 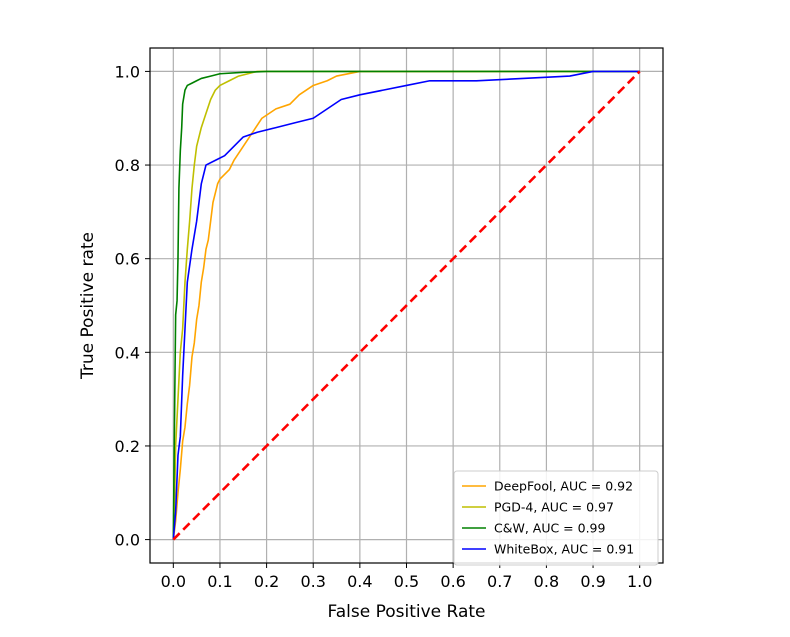 I want to click on y-tick-label: 0.0, so click(x=127, y=540).